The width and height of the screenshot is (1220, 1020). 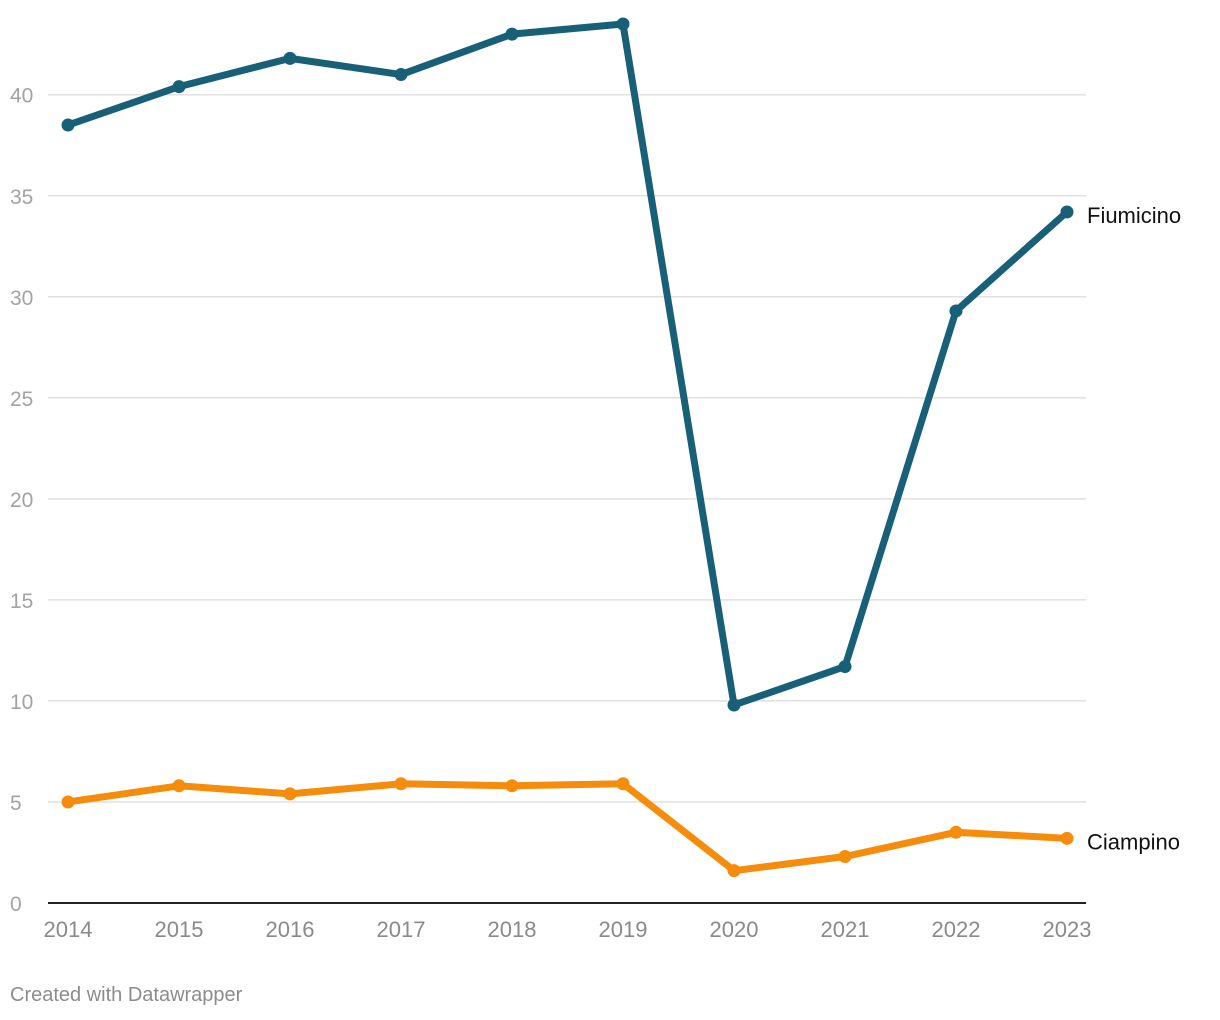 What do you see at coordinates (21, 298) in the screenshot?
I see `y-tick-label: 30` at bounding box center [21, 298].